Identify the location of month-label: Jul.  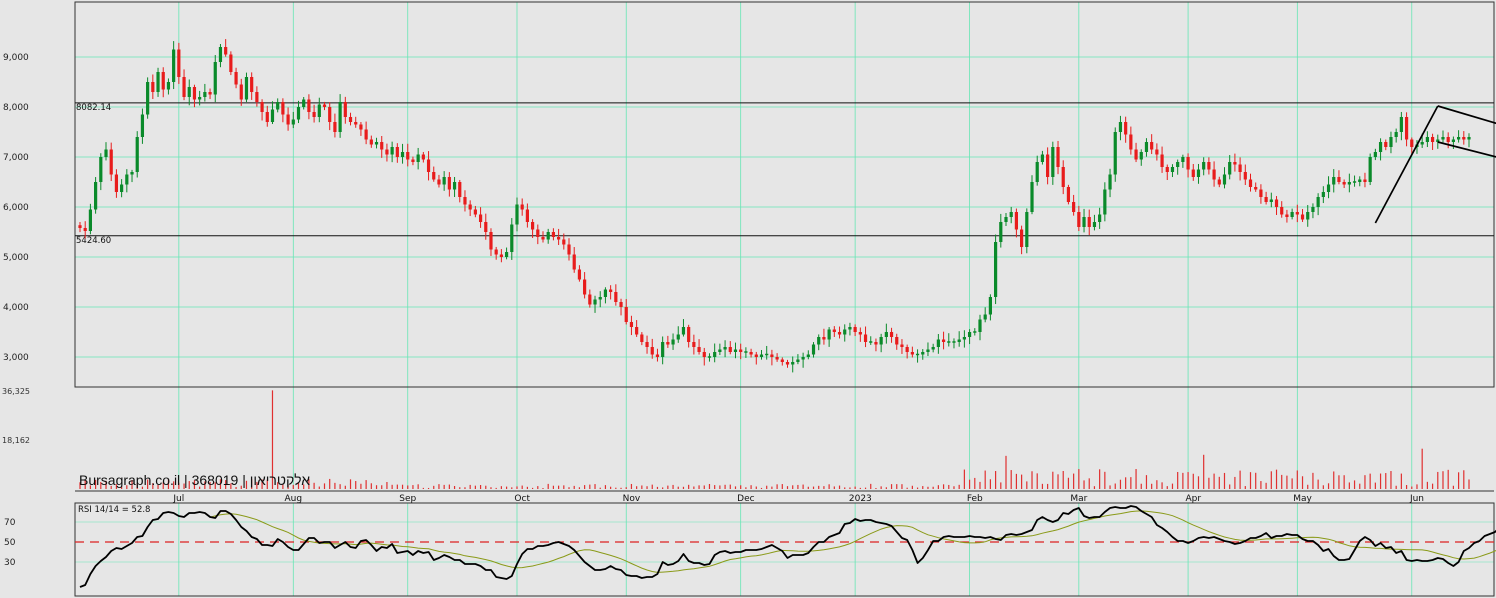
(178, 499).